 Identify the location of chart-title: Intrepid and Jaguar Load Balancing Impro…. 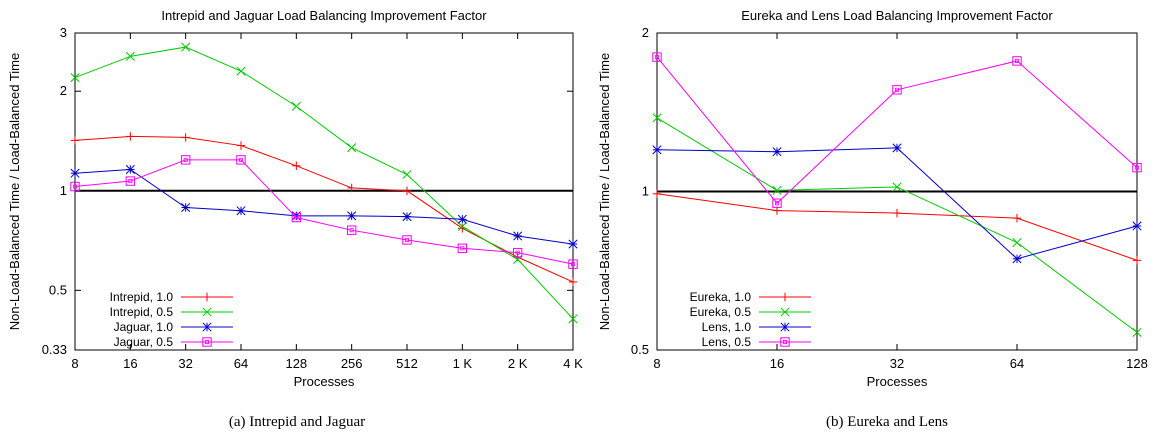
(324, 15).